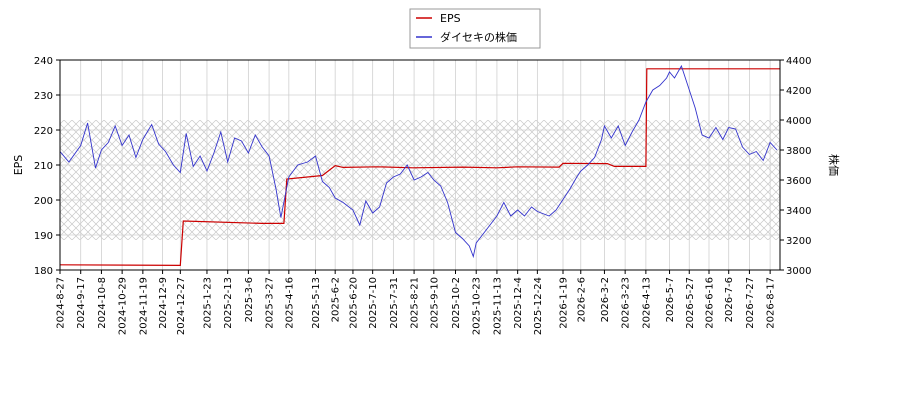 This screenshot has height=400, width=900. Describe the element at coordinates (43, 131) in the screenshot. I see `y-left-tick-label: 220` at that location.